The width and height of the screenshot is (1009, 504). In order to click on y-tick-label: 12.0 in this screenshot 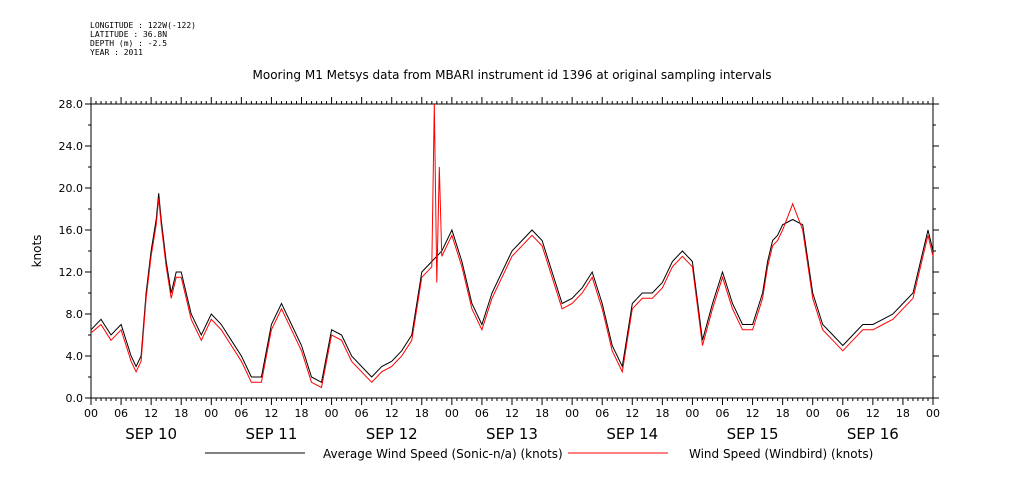, I will do `click(71, 272)`.